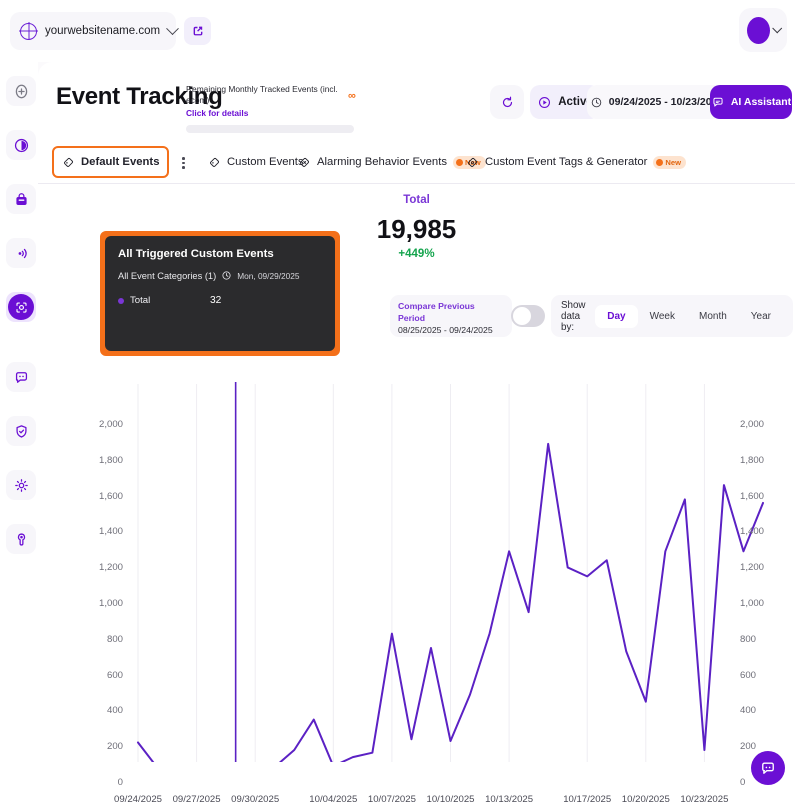  Describe the element at coordinates (183, 163) in the screenshot. I see `tab-options-kebab` at that location.